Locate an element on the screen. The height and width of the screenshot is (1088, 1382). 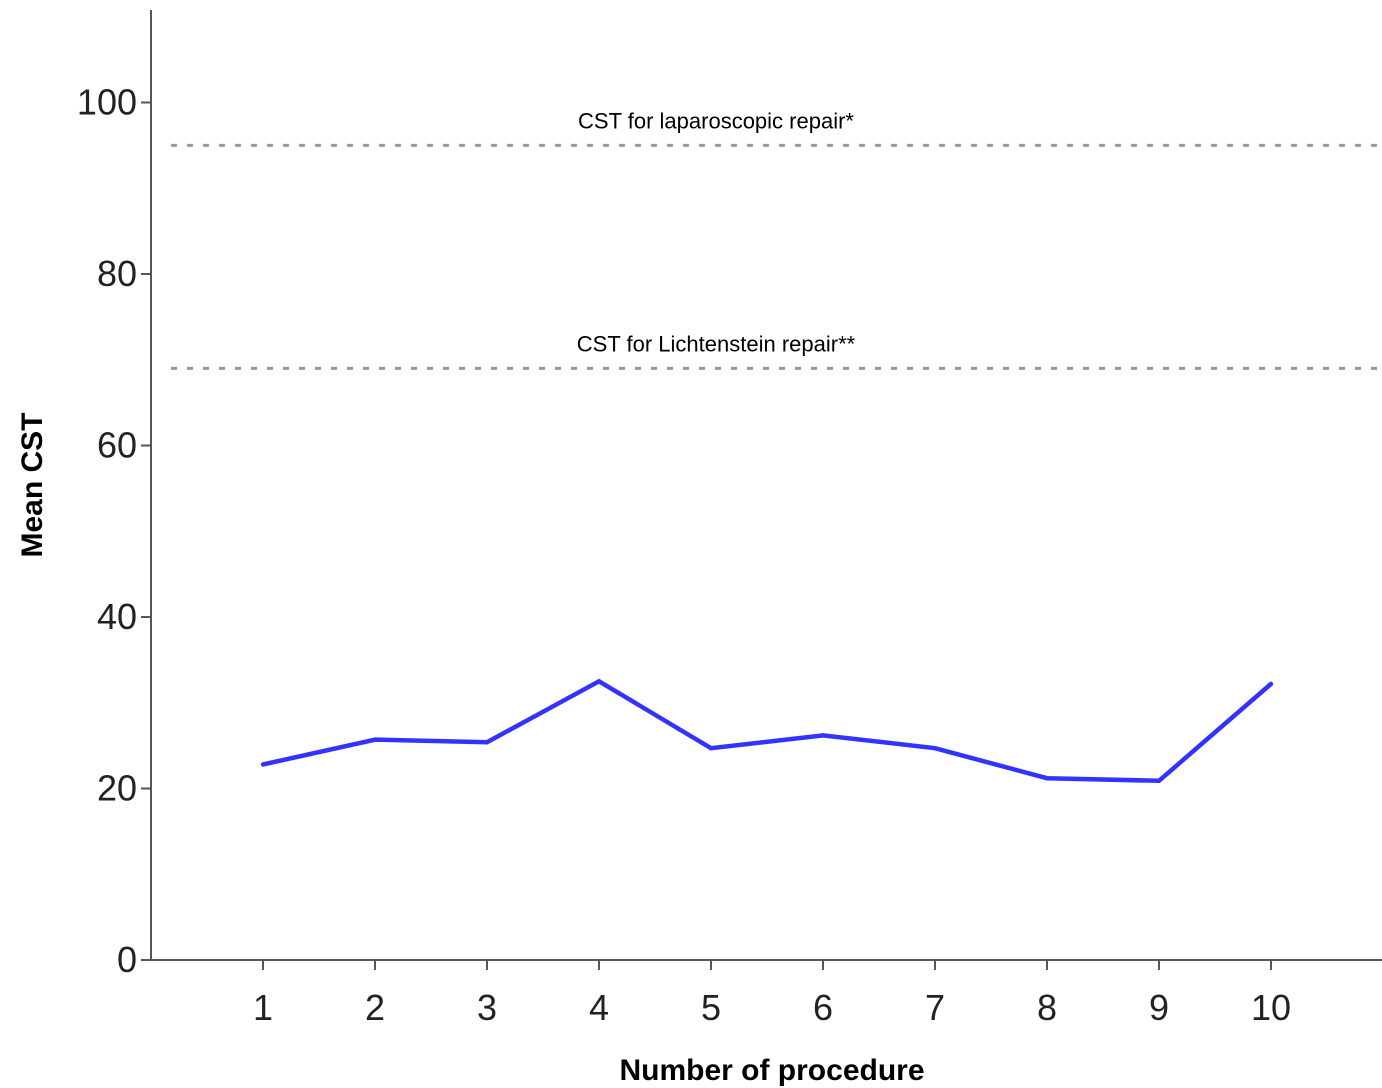
series-line is located at coordinates (767, 731).